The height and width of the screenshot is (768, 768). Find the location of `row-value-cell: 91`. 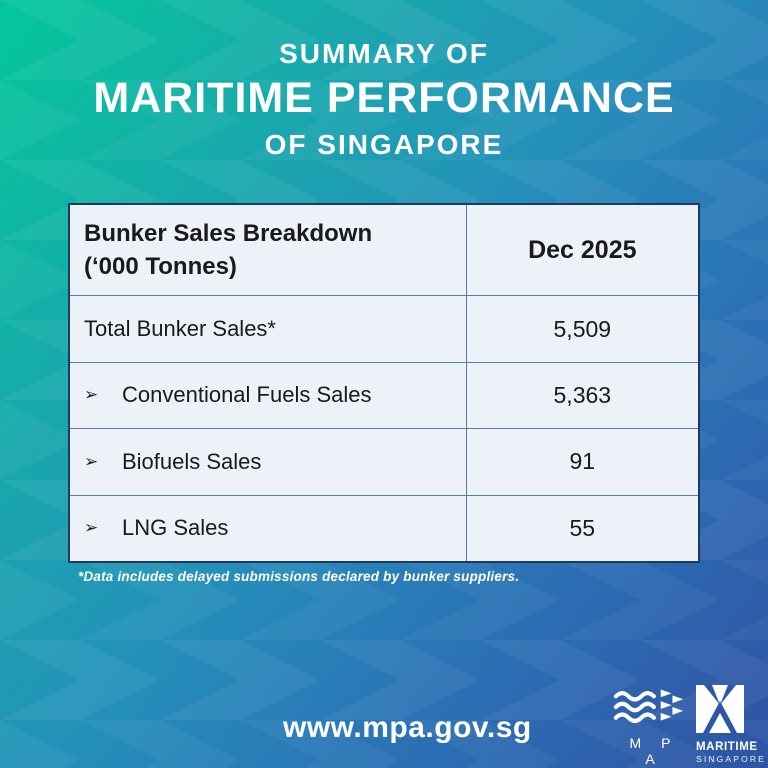

row-value-cell: 91 is located at coordinates (581, 462).